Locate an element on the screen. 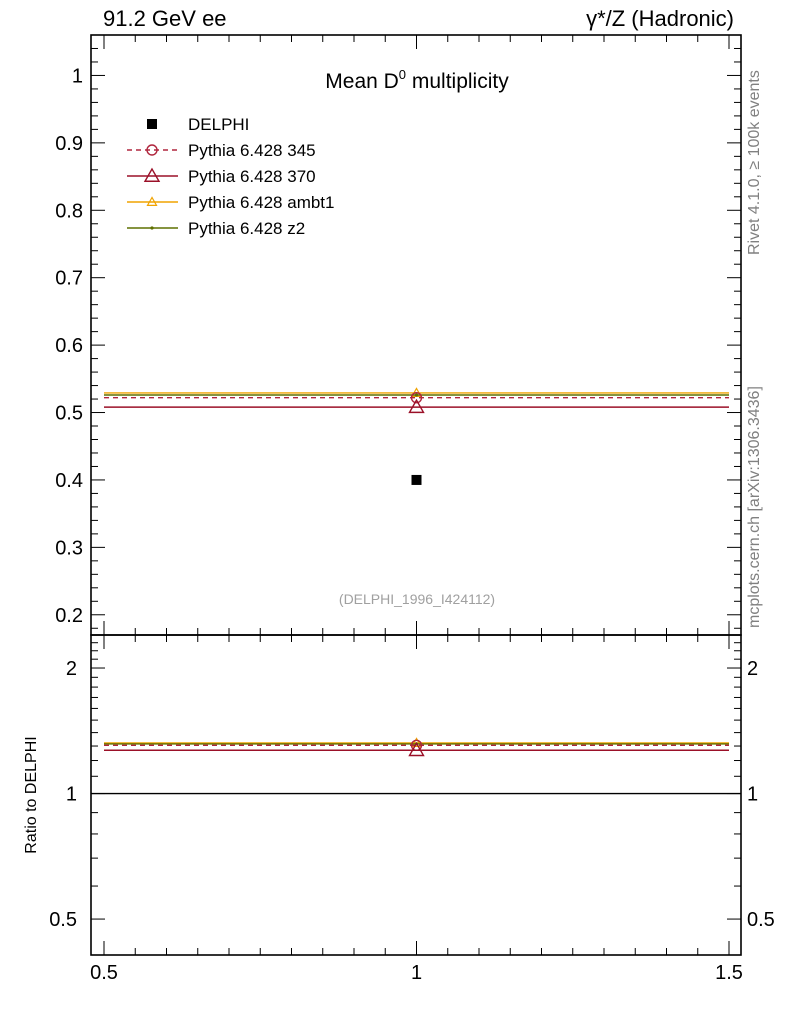 The height and width of the screenshot is (1024, 786). y-tick-label: 0.8 is located at coordinates (69, 211).